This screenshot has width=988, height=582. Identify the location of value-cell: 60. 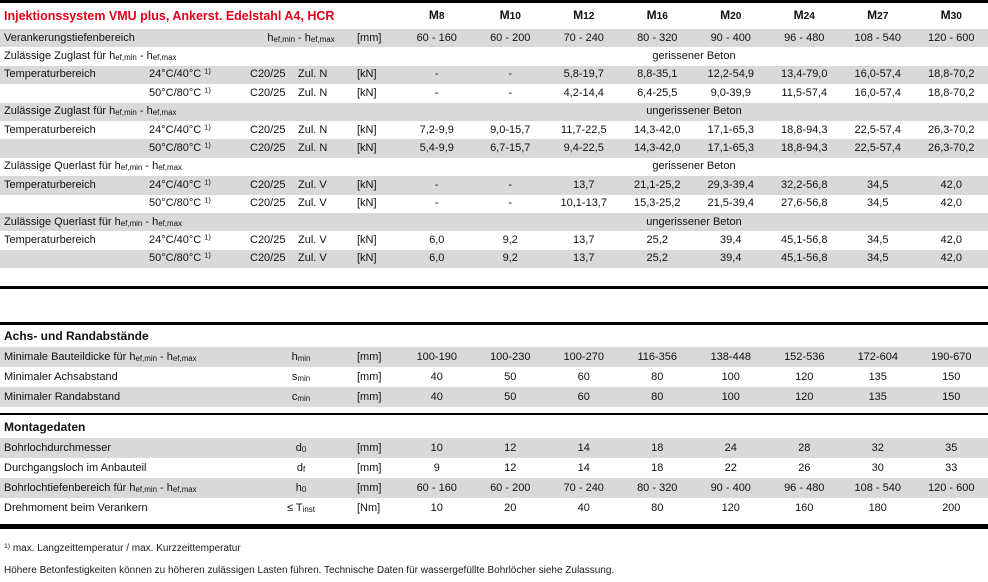
(583, 376).